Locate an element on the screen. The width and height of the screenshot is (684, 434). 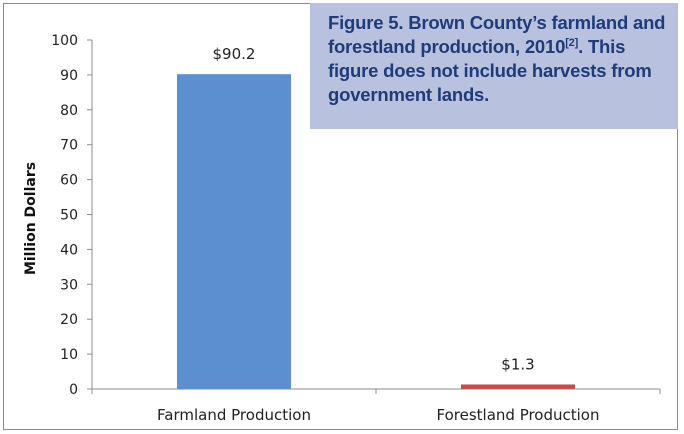
y-tick-label: 50 is located at coordinates (69, 216).